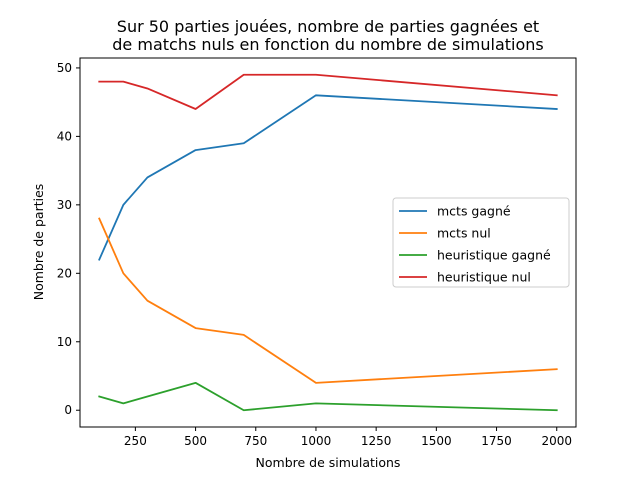  I want to click on x-tick-label: 250, so click(135, 441).